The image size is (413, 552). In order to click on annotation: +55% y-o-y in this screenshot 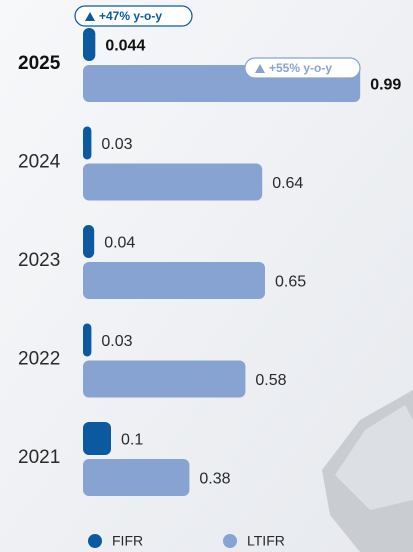, I will do `click(300, 68)`.